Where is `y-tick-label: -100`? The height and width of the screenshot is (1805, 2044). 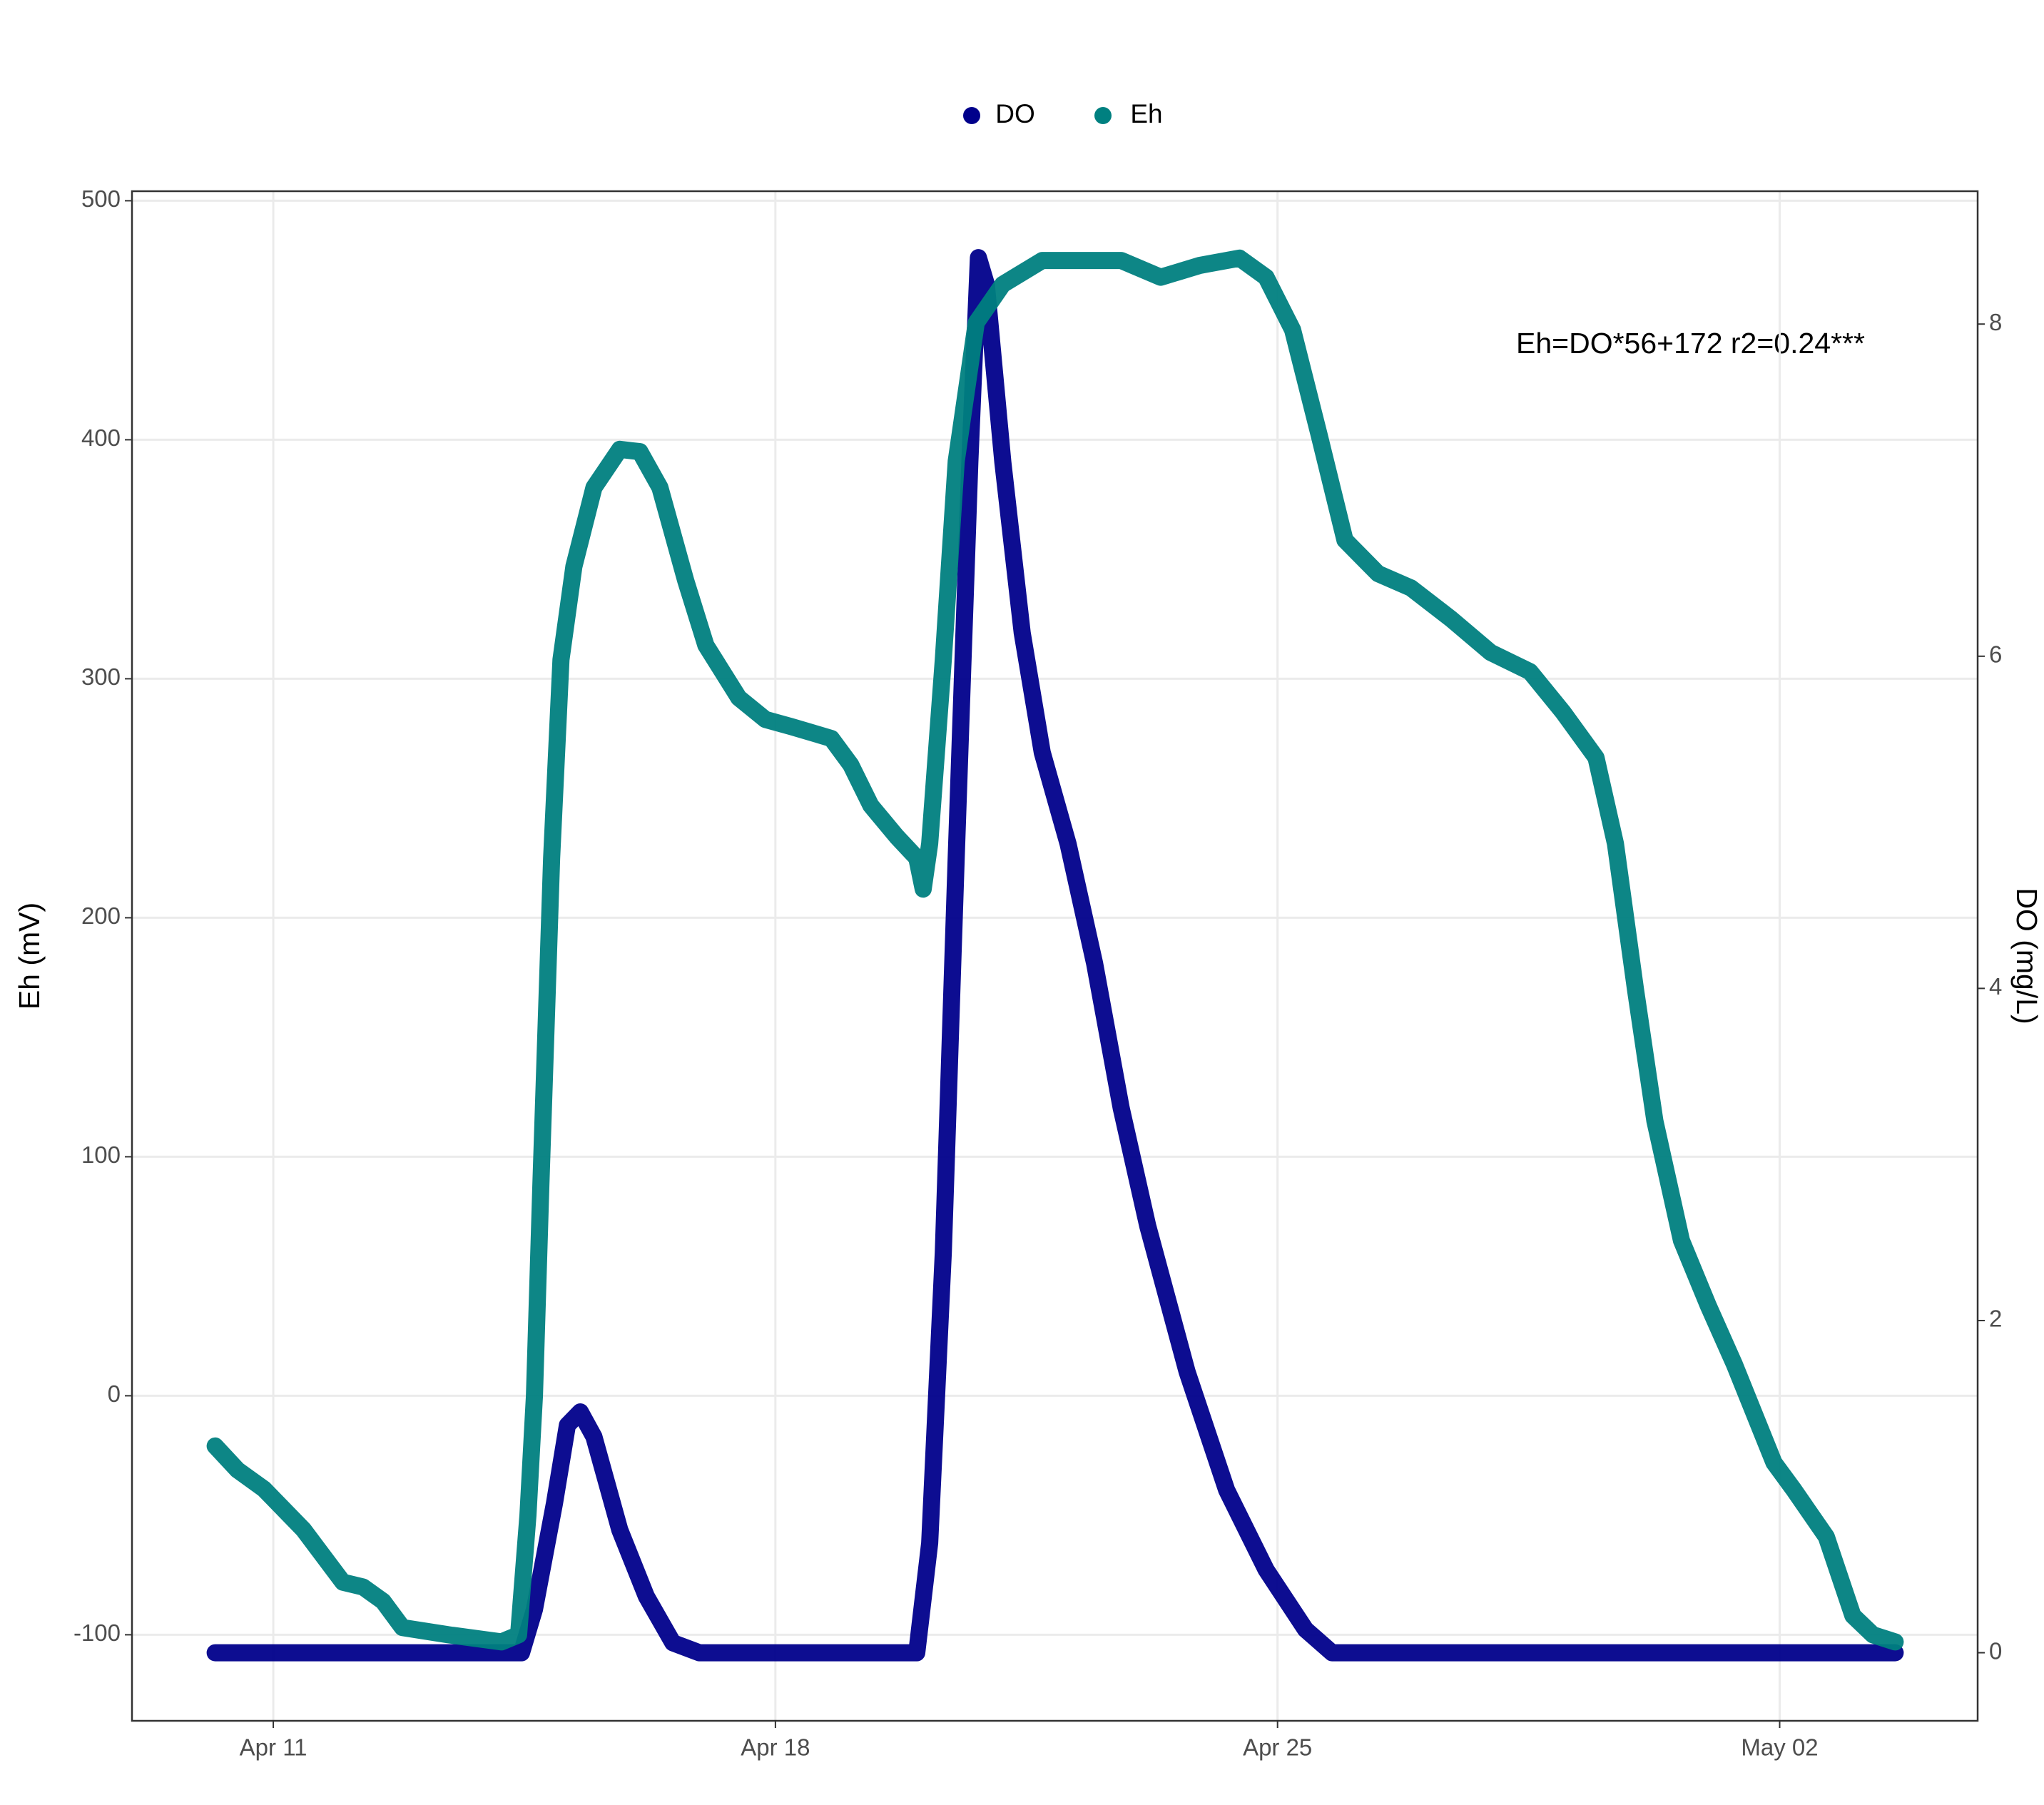 y-tick-label: -100 is located at coordinates (97, 1633).